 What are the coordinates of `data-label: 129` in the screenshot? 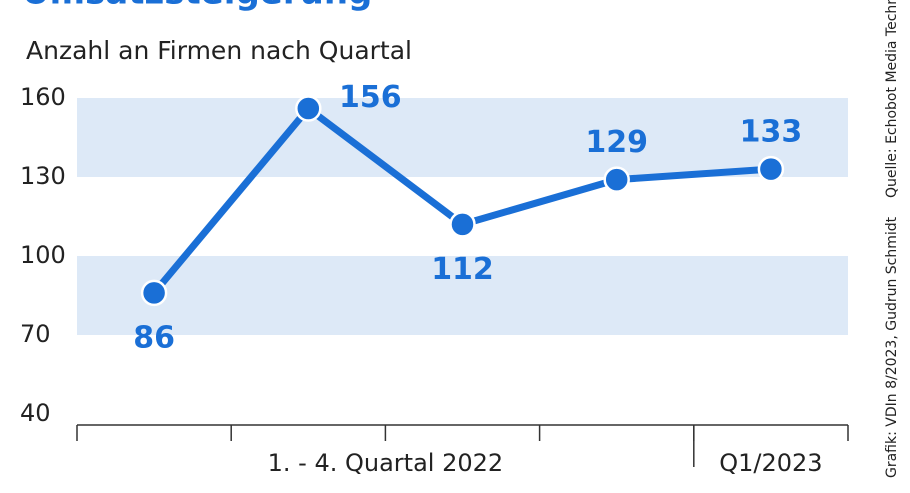 It's located at (616, 142).